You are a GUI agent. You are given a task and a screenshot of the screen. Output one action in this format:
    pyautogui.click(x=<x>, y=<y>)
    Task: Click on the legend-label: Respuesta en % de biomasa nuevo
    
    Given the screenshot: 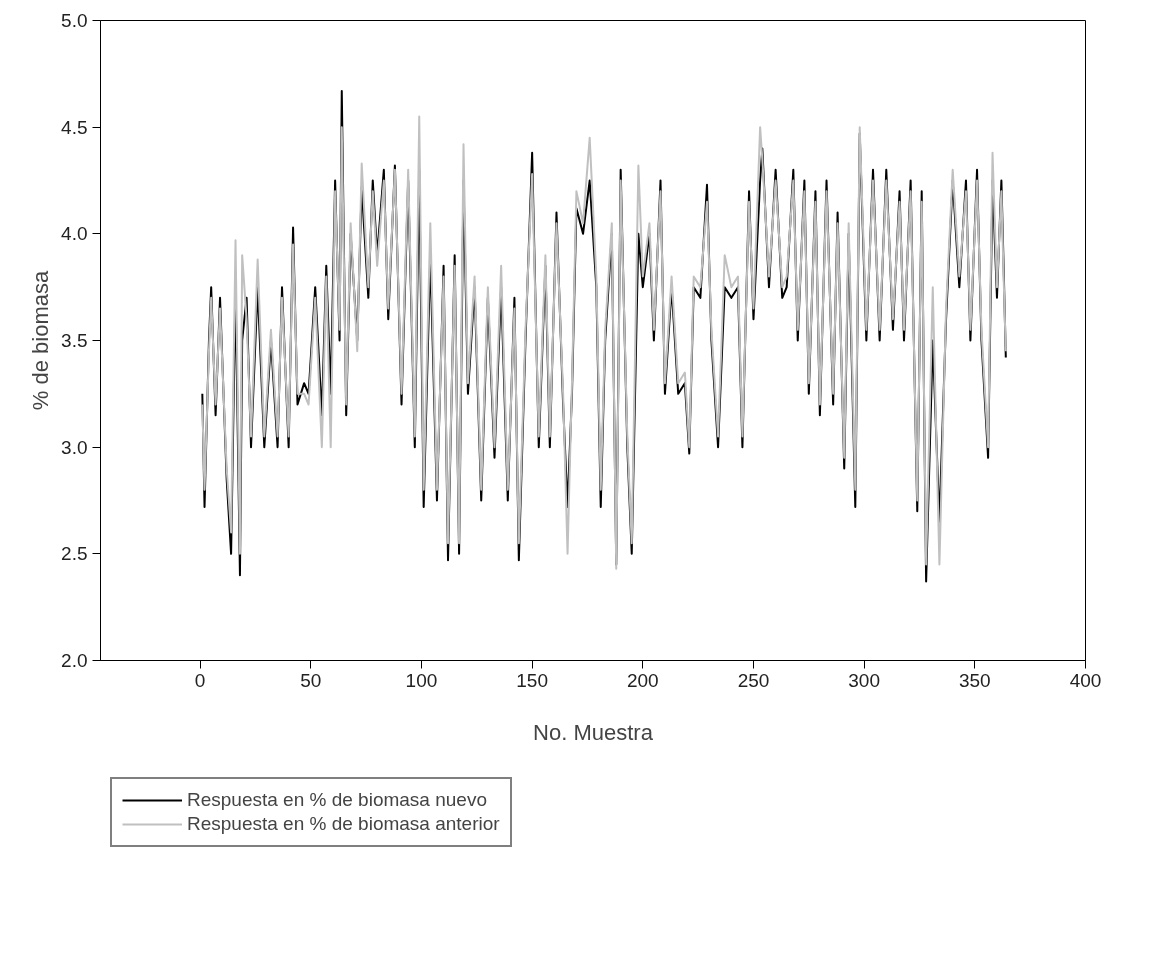 What is the action you would take?
    pyautogui.click(x=337, y=800)
    